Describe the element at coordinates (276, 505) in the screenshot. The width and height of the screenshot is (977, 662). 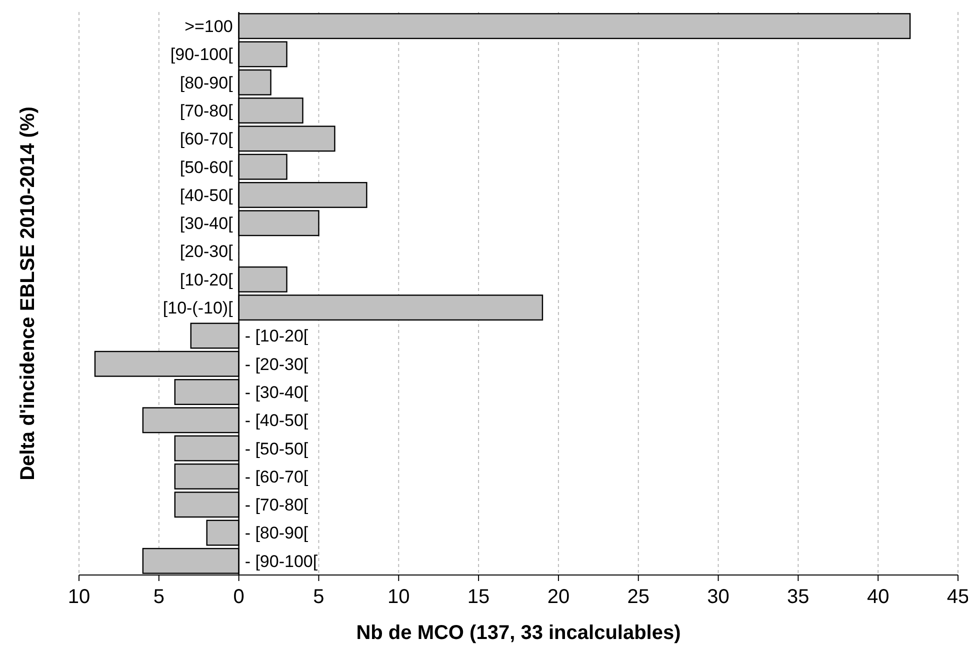
I see `y-tick-label: - [70-80[` at that location.